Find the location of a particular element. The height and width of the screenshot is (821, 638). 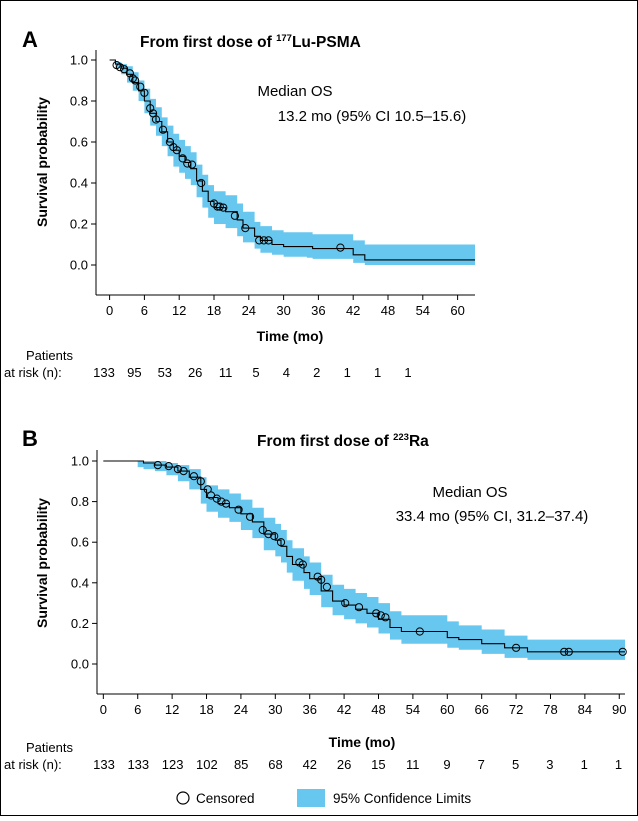

panel-a-x-tick-label: 0 is located at coordinates (109, 310).